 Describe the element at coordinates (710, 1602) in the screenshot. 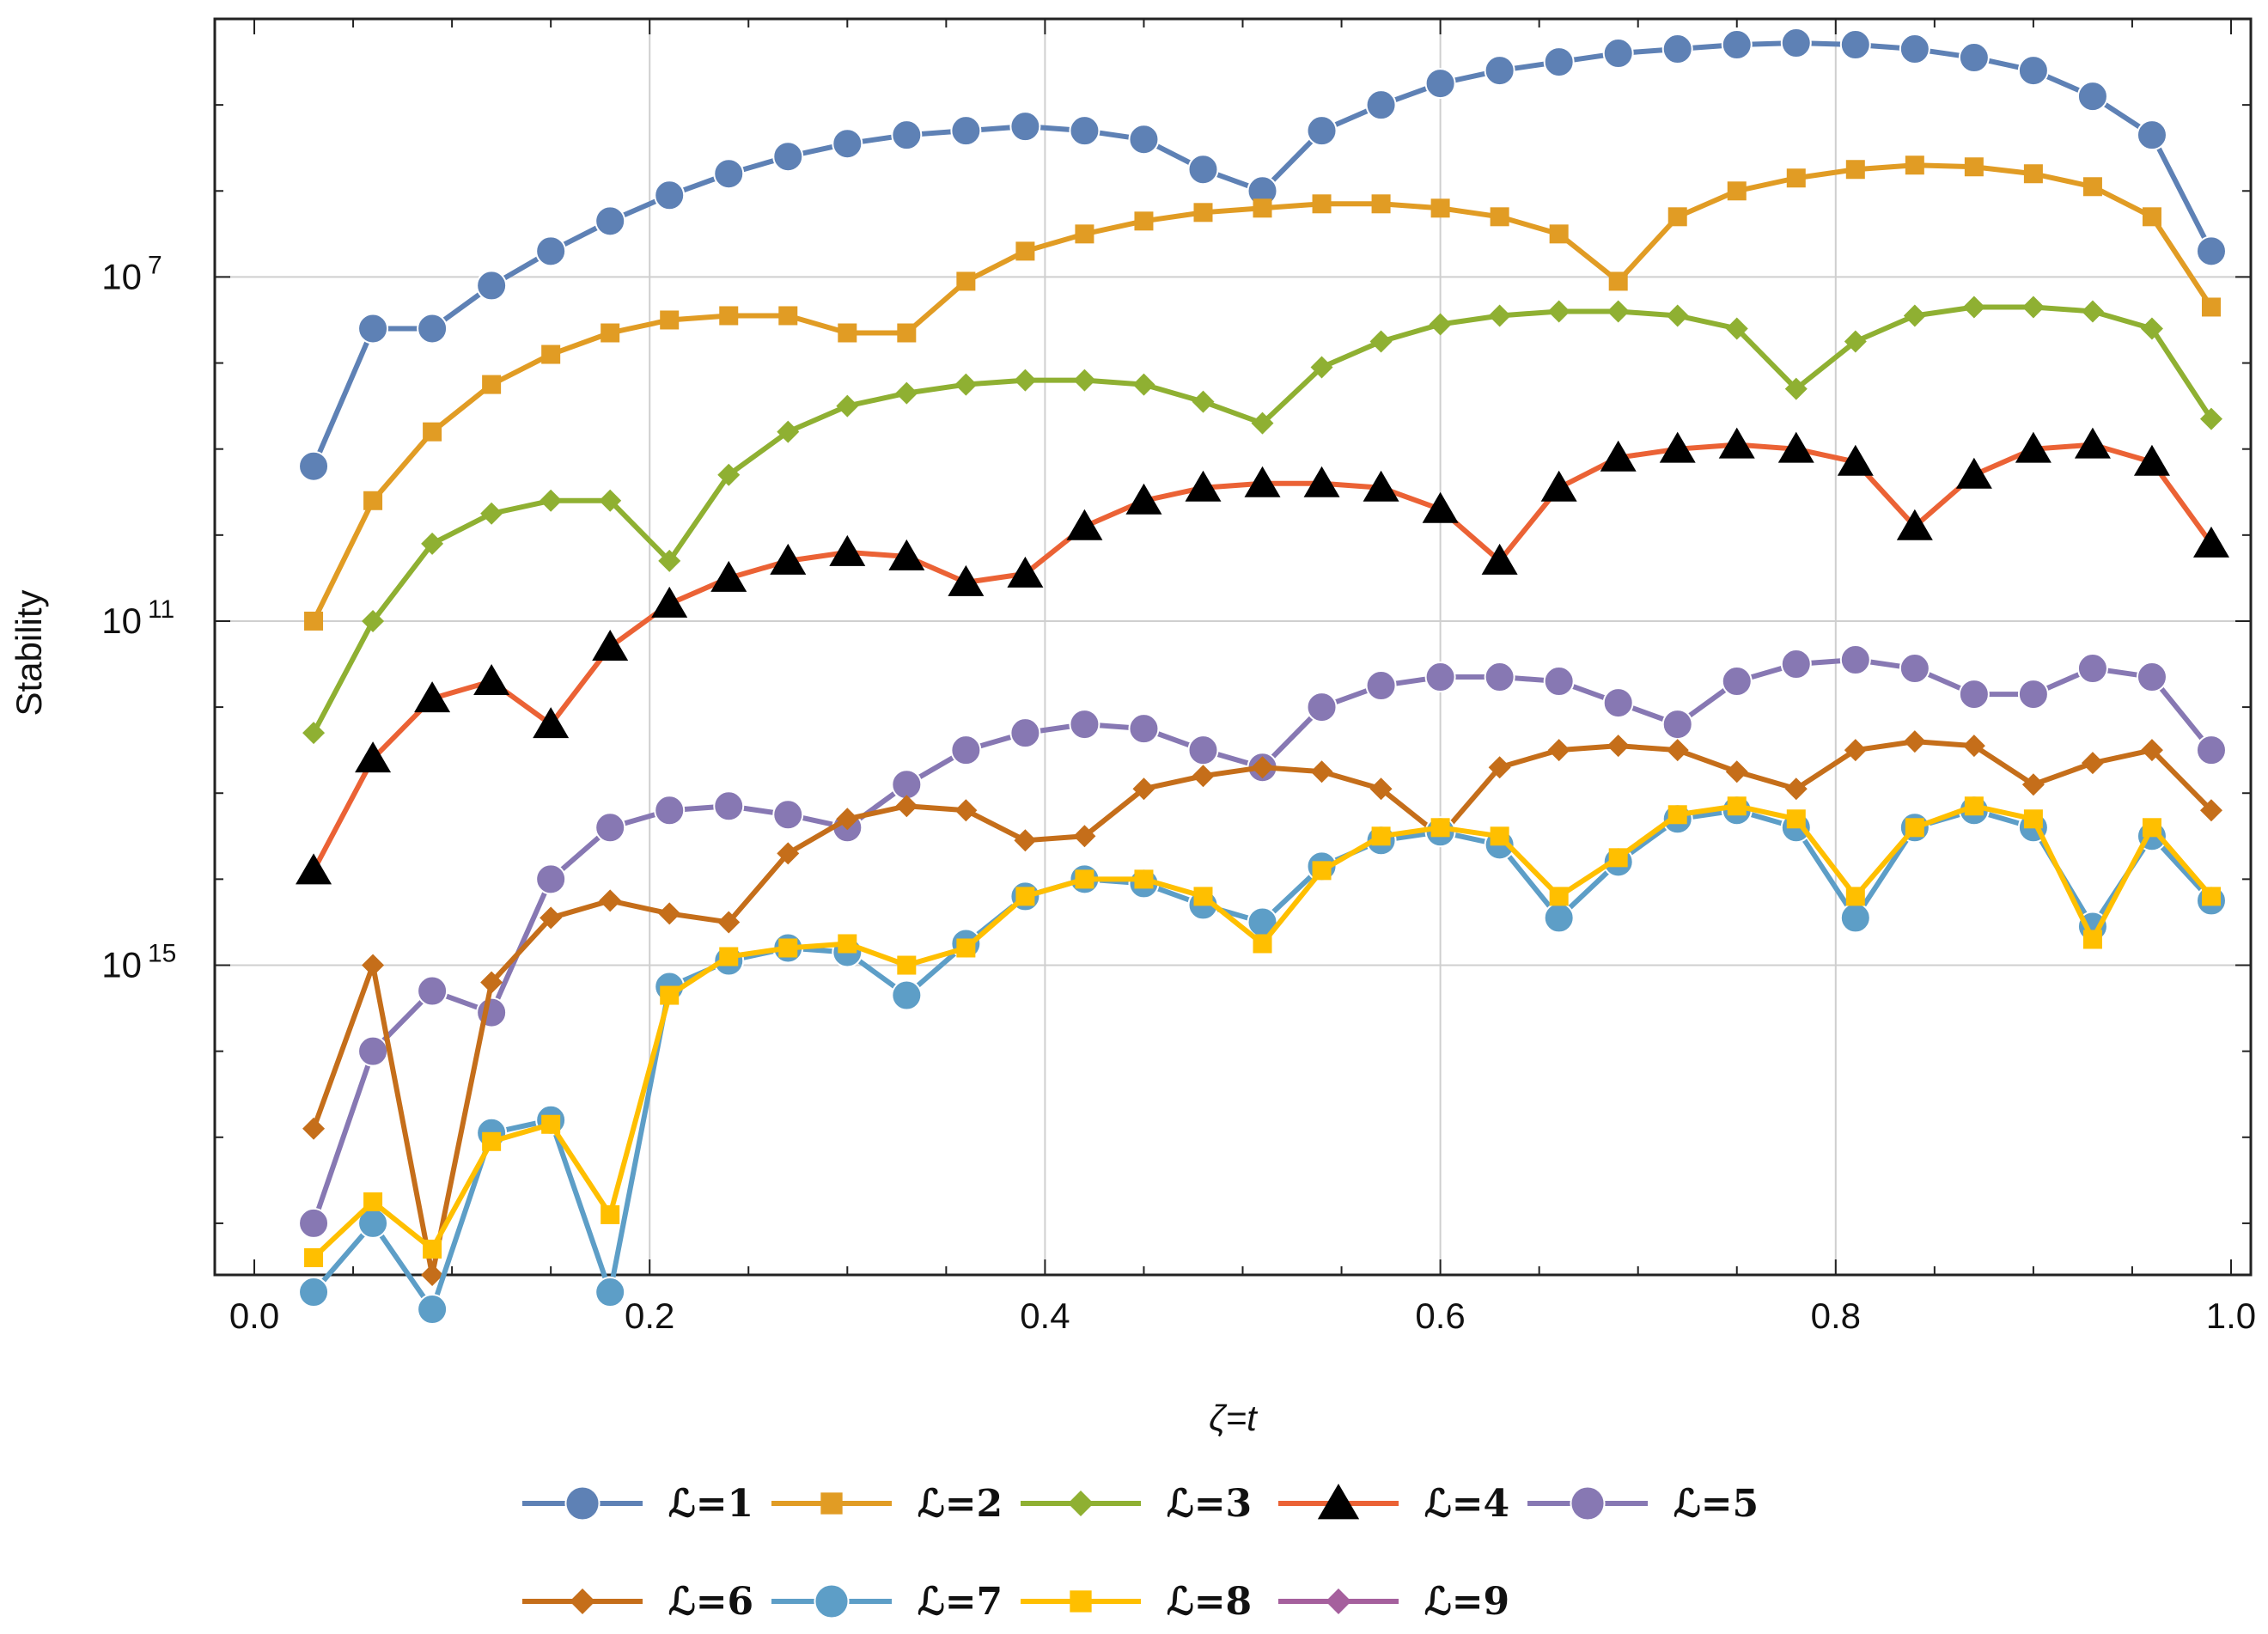

I see `legend-label: ℒ=6` at that location.